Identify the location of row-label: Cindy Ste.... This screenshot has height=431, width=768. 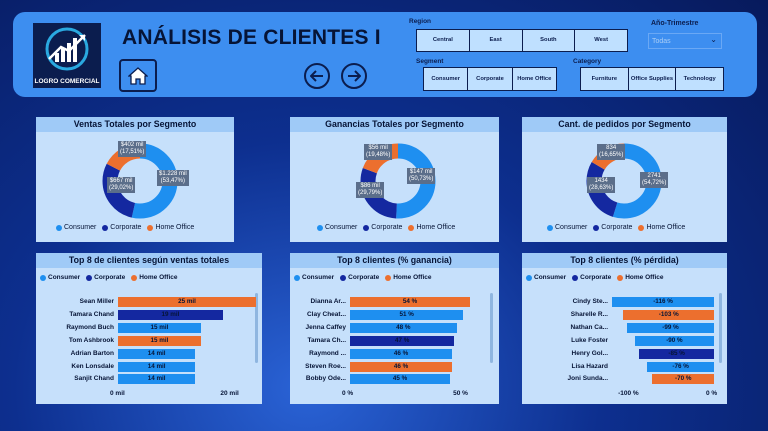
(590, 301).